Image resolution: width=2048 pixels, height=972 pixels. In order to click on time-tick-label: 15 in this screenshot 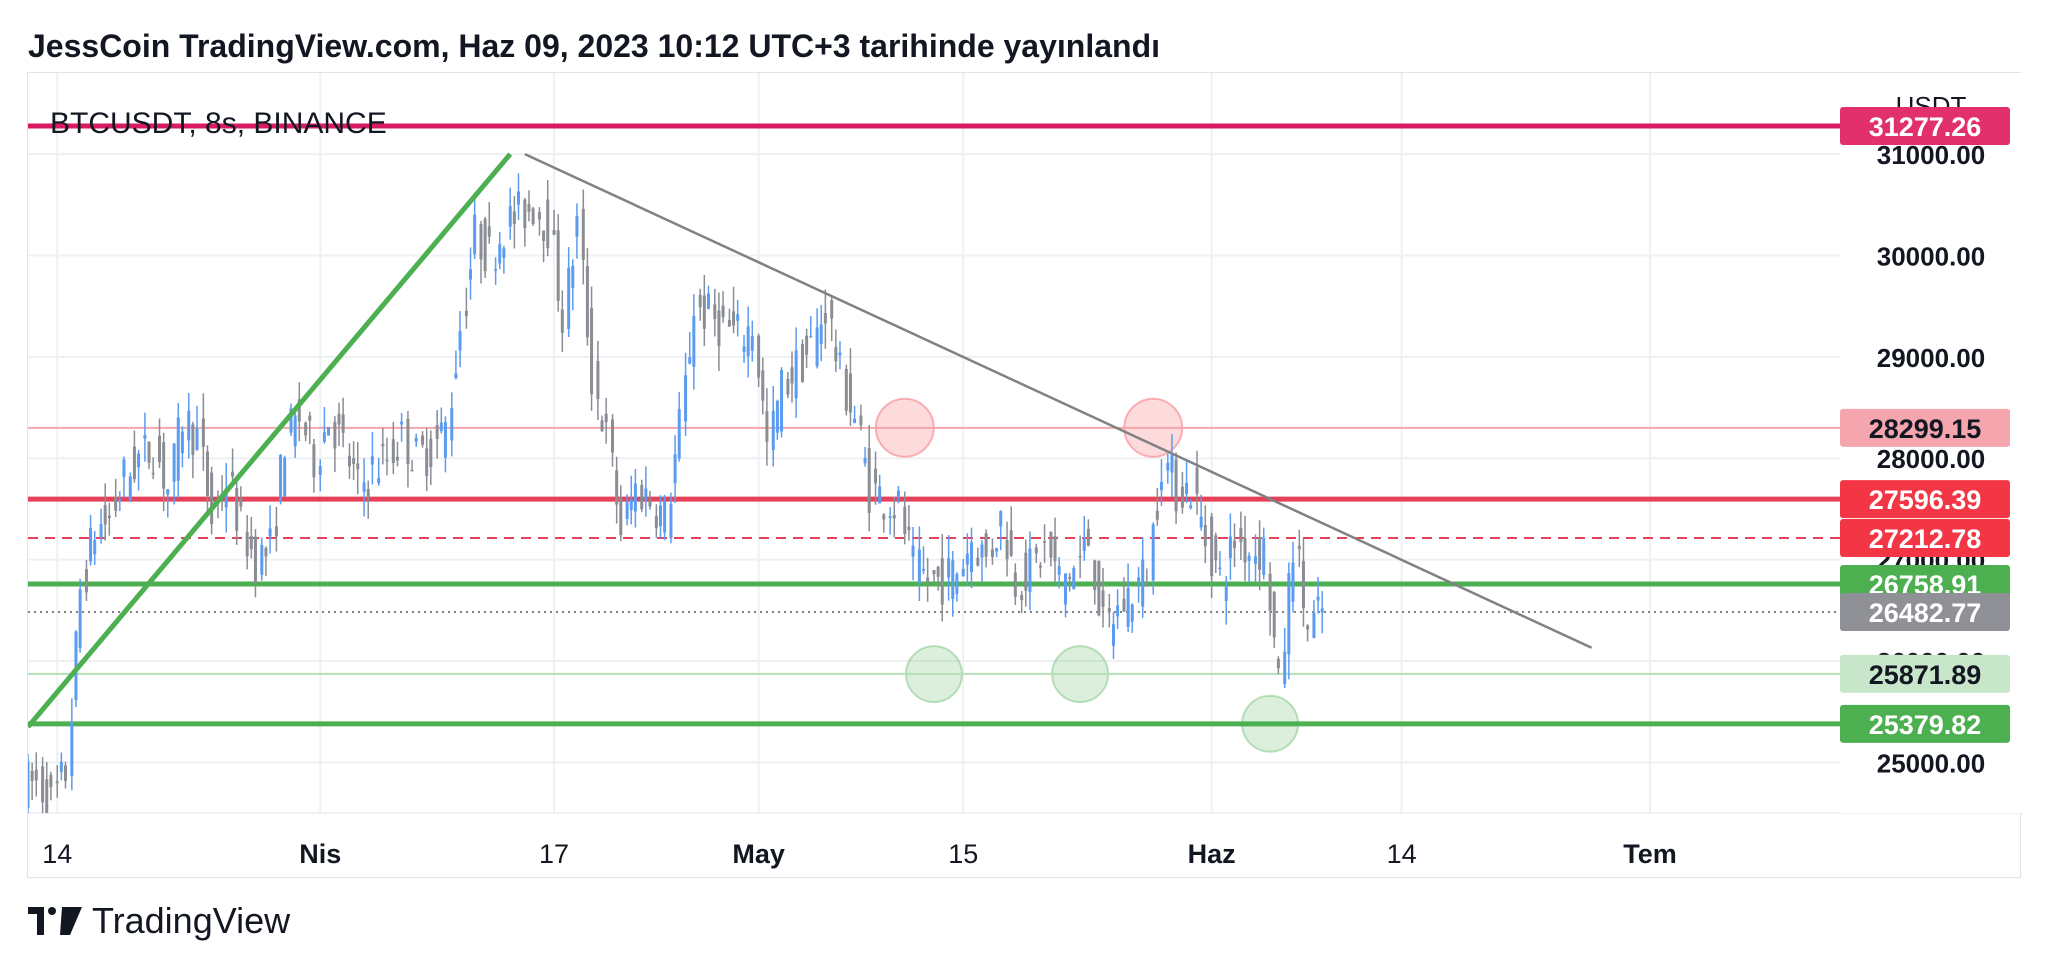, I will do `click(963, 854)`.